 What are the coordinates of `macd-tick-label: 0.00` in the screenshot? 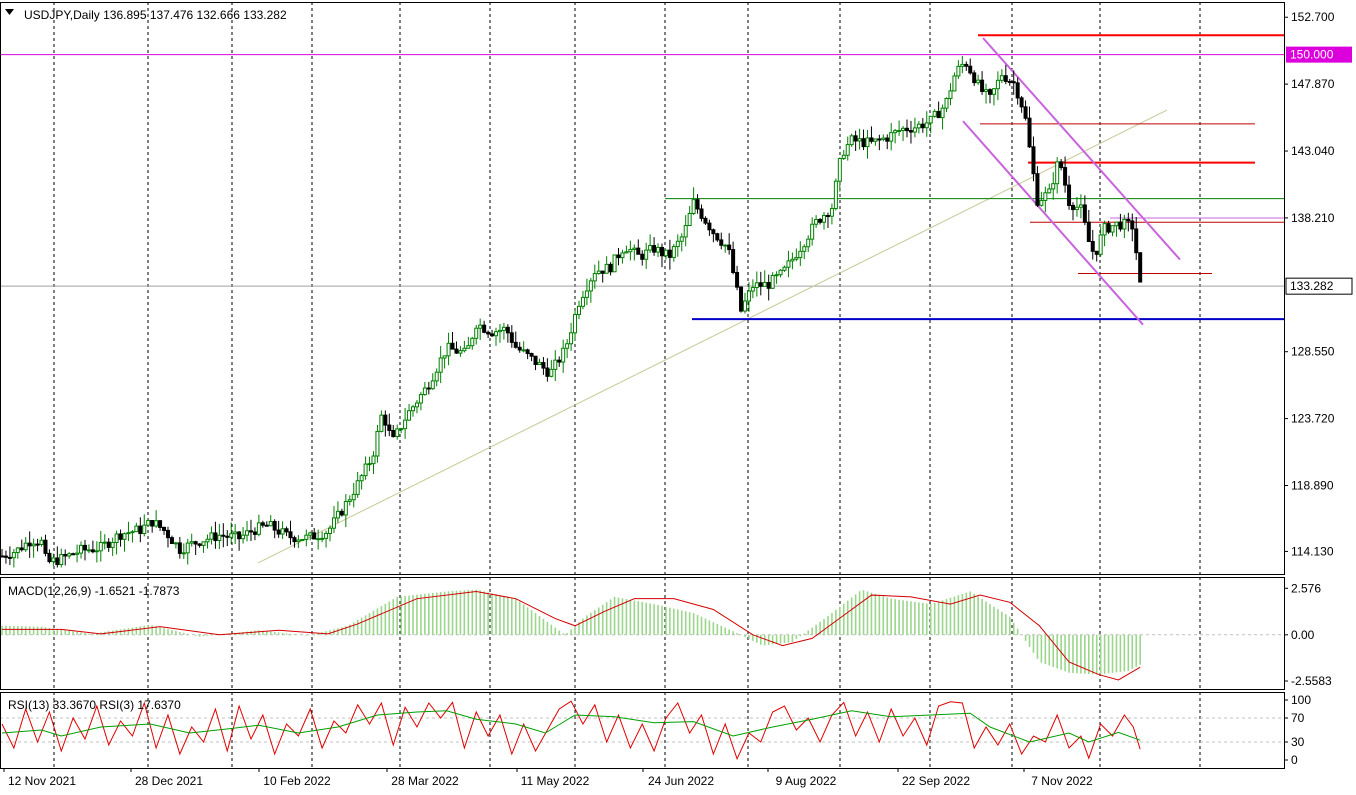 It's located at (1303, 635).